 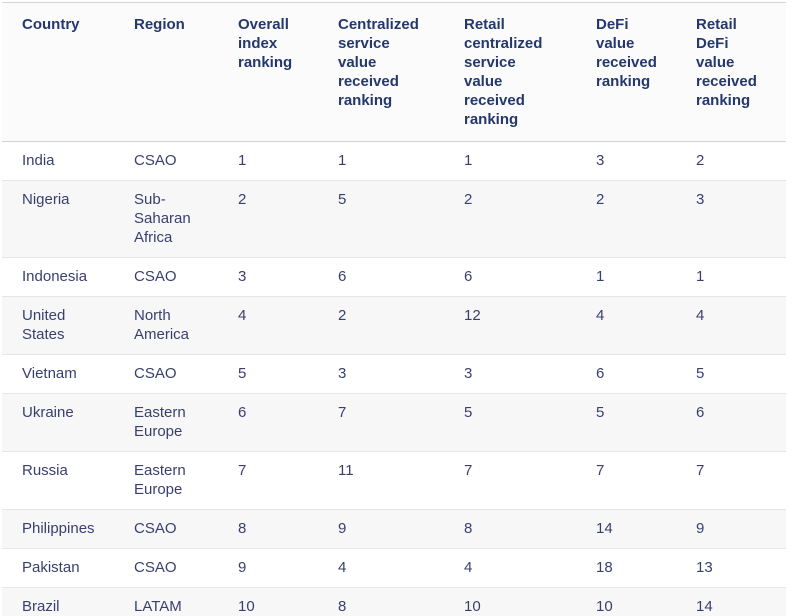 I want to click on cell-country: Pakistan, so click(x=58, y=568).